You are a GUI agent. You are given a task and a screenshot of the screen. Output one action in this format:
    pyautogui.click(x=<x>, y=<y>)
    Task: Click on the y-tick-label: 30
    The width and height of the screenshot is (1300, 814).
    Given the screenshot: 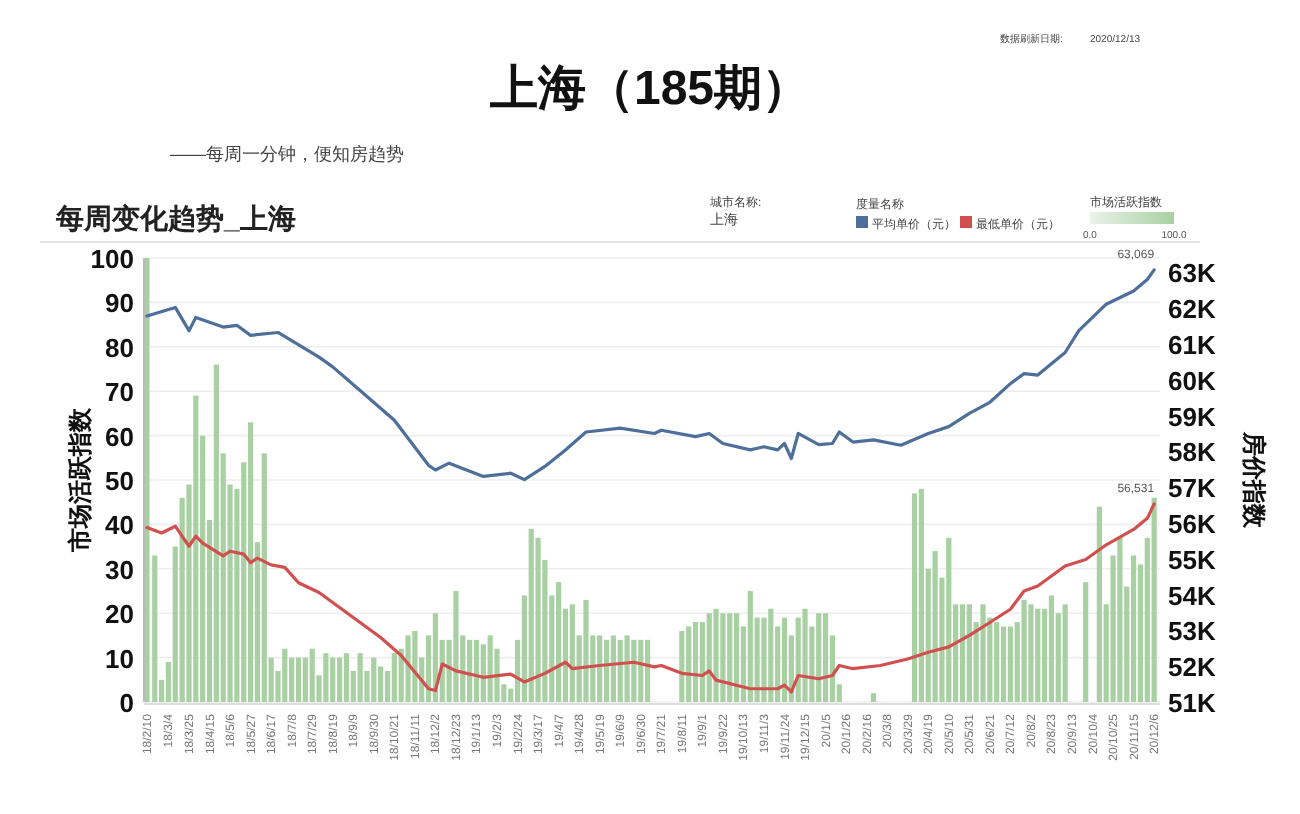 What is the action you would take?
    pyautogui.click(x=119, y=569)
    